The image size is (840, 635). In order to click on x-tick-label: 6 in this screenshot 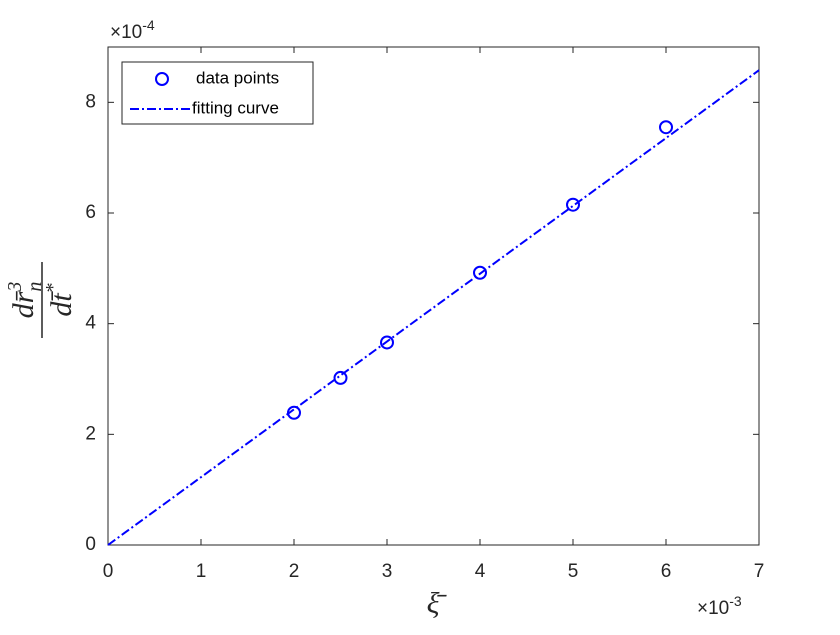, I will do `click(666, 571)`.